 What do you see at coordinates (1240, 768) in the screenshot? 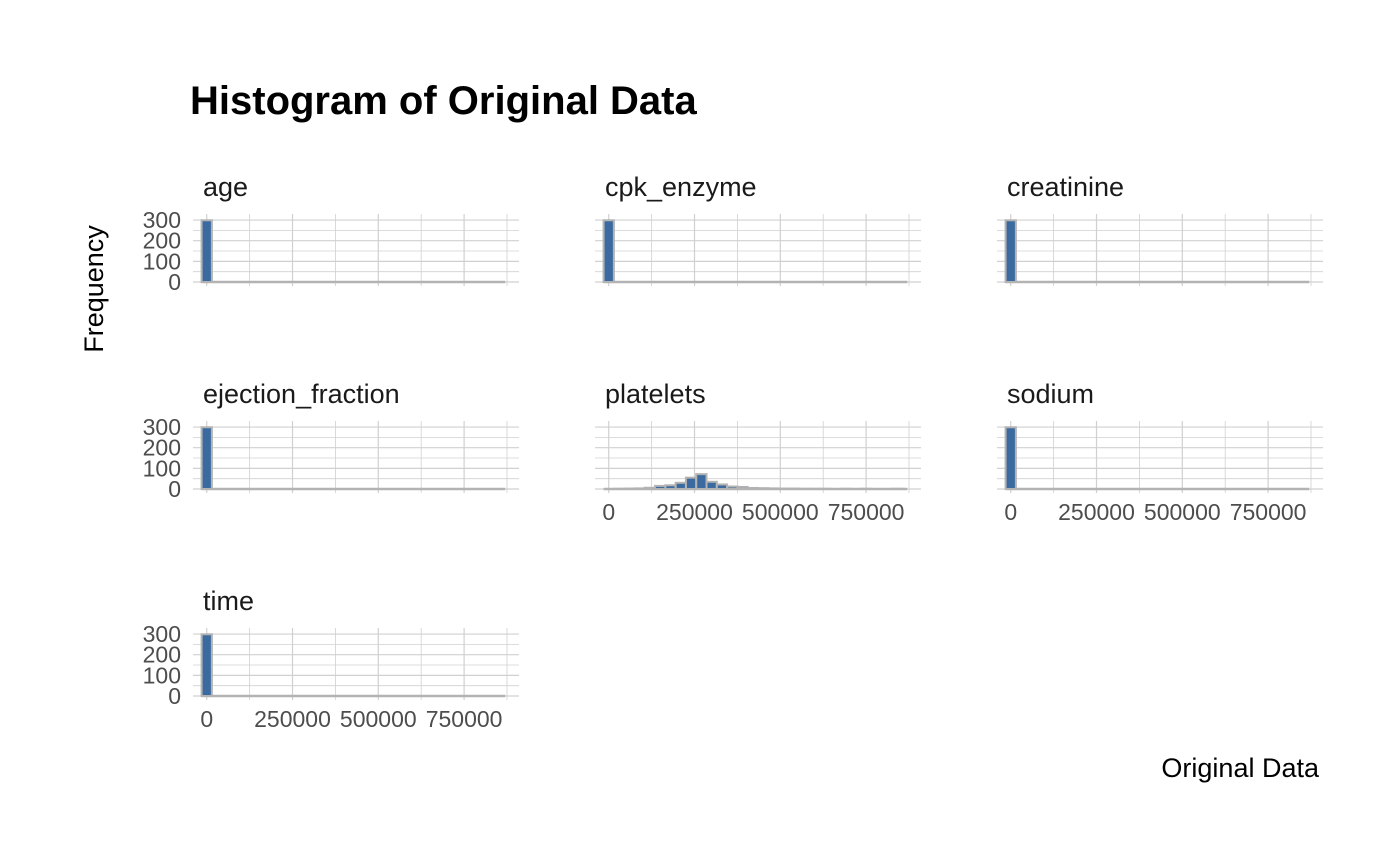
I see `x-axis-title: Original Data` at bounding box center [1240, 768].